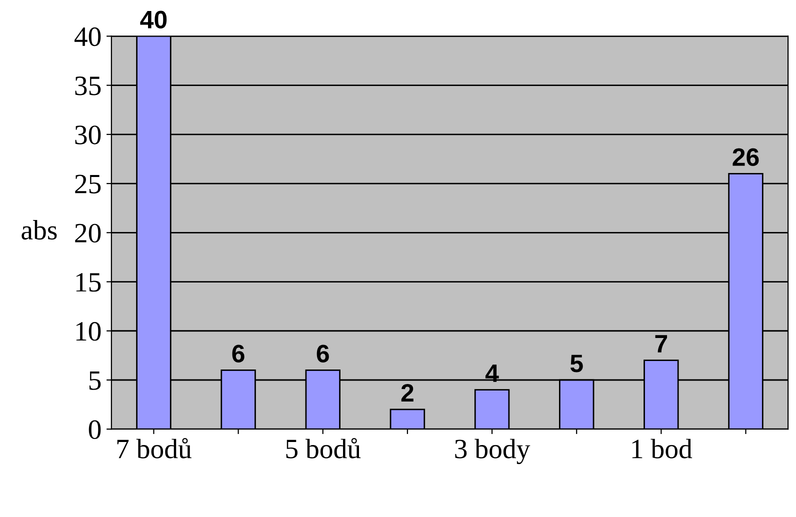 Image resolution: width=796 pixels, height=517 pixels. What do you see at coordinates (88, 233) in the screenshot?
I see `y-tick-label: 20` at bounding box center [88, 233].